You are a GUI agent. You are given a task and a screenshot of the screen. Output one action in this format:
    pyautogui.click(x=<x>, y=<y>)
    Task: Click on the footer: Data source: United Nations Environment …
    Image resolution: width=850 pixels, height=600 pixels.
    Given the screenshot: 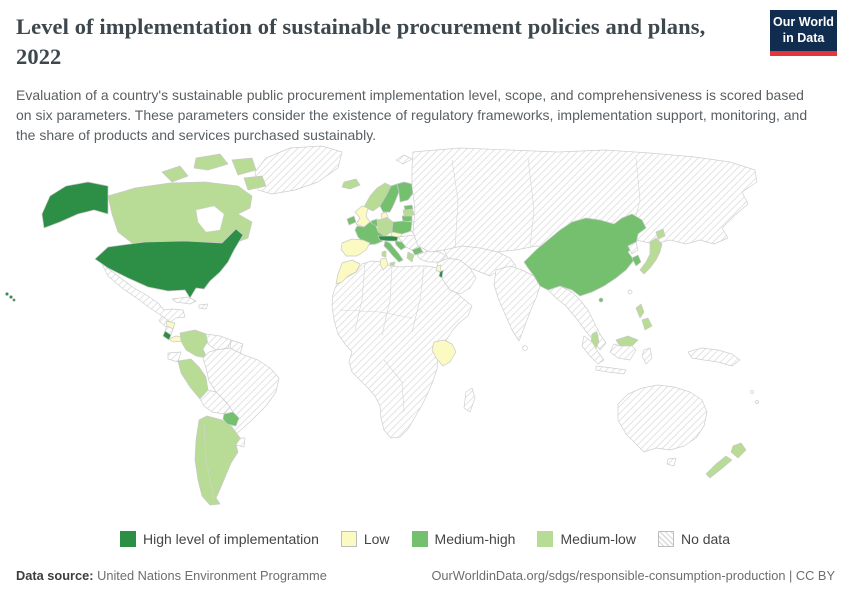 What is the action you would take?
    pyautogui.click(x=425, y=575)
    